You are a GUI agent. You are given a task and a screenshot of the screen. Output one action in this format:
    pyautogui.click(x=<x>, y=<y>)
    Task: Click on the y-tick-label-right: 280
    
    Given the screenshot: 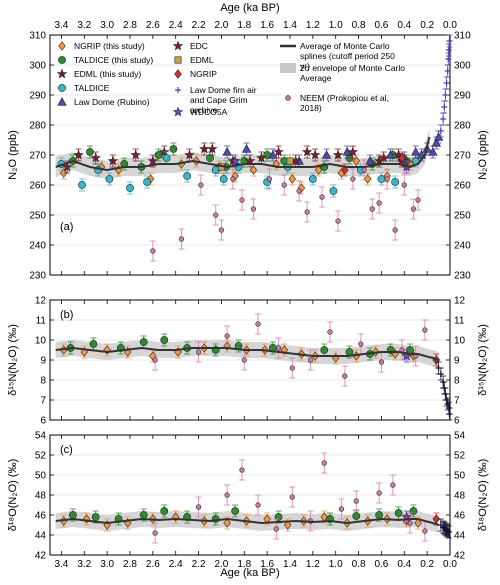 What is the action you would take?
    pyautogui.click(x=462, y=126)
    